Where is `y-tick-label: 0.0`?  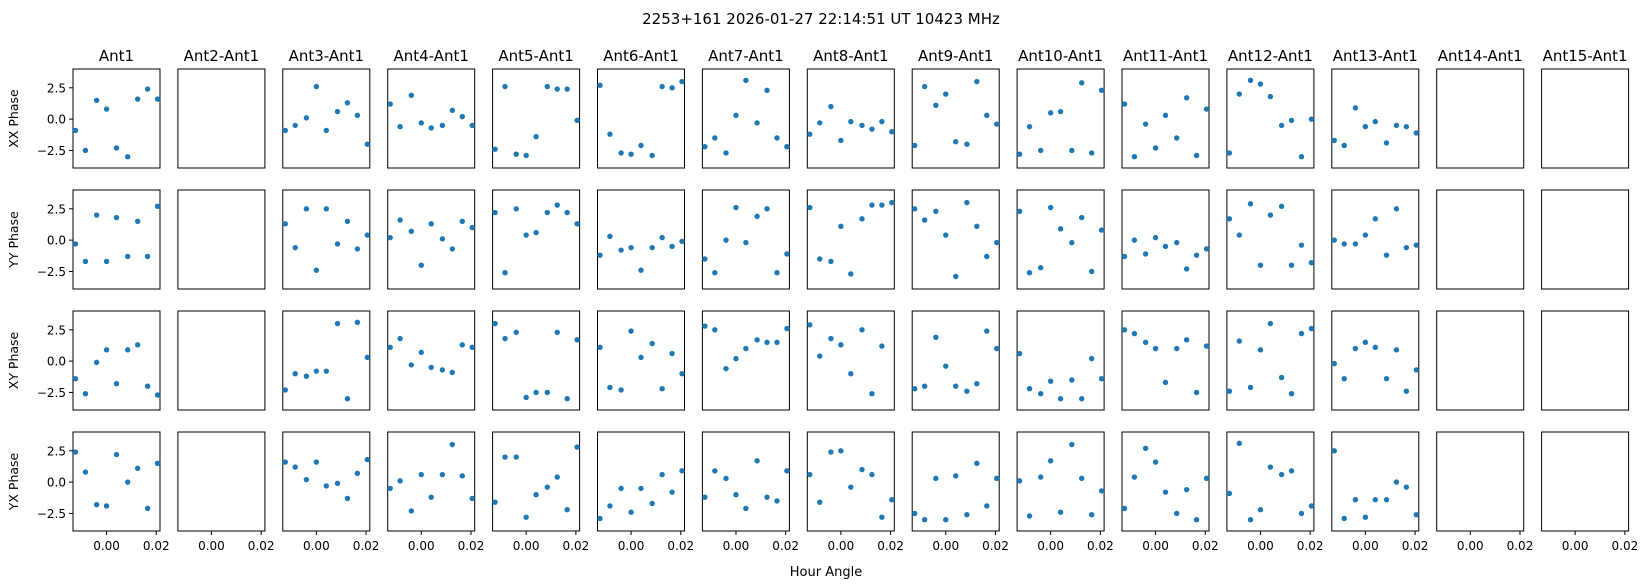
y-tick-label: 0.0 is located at coordinates (56, 362).